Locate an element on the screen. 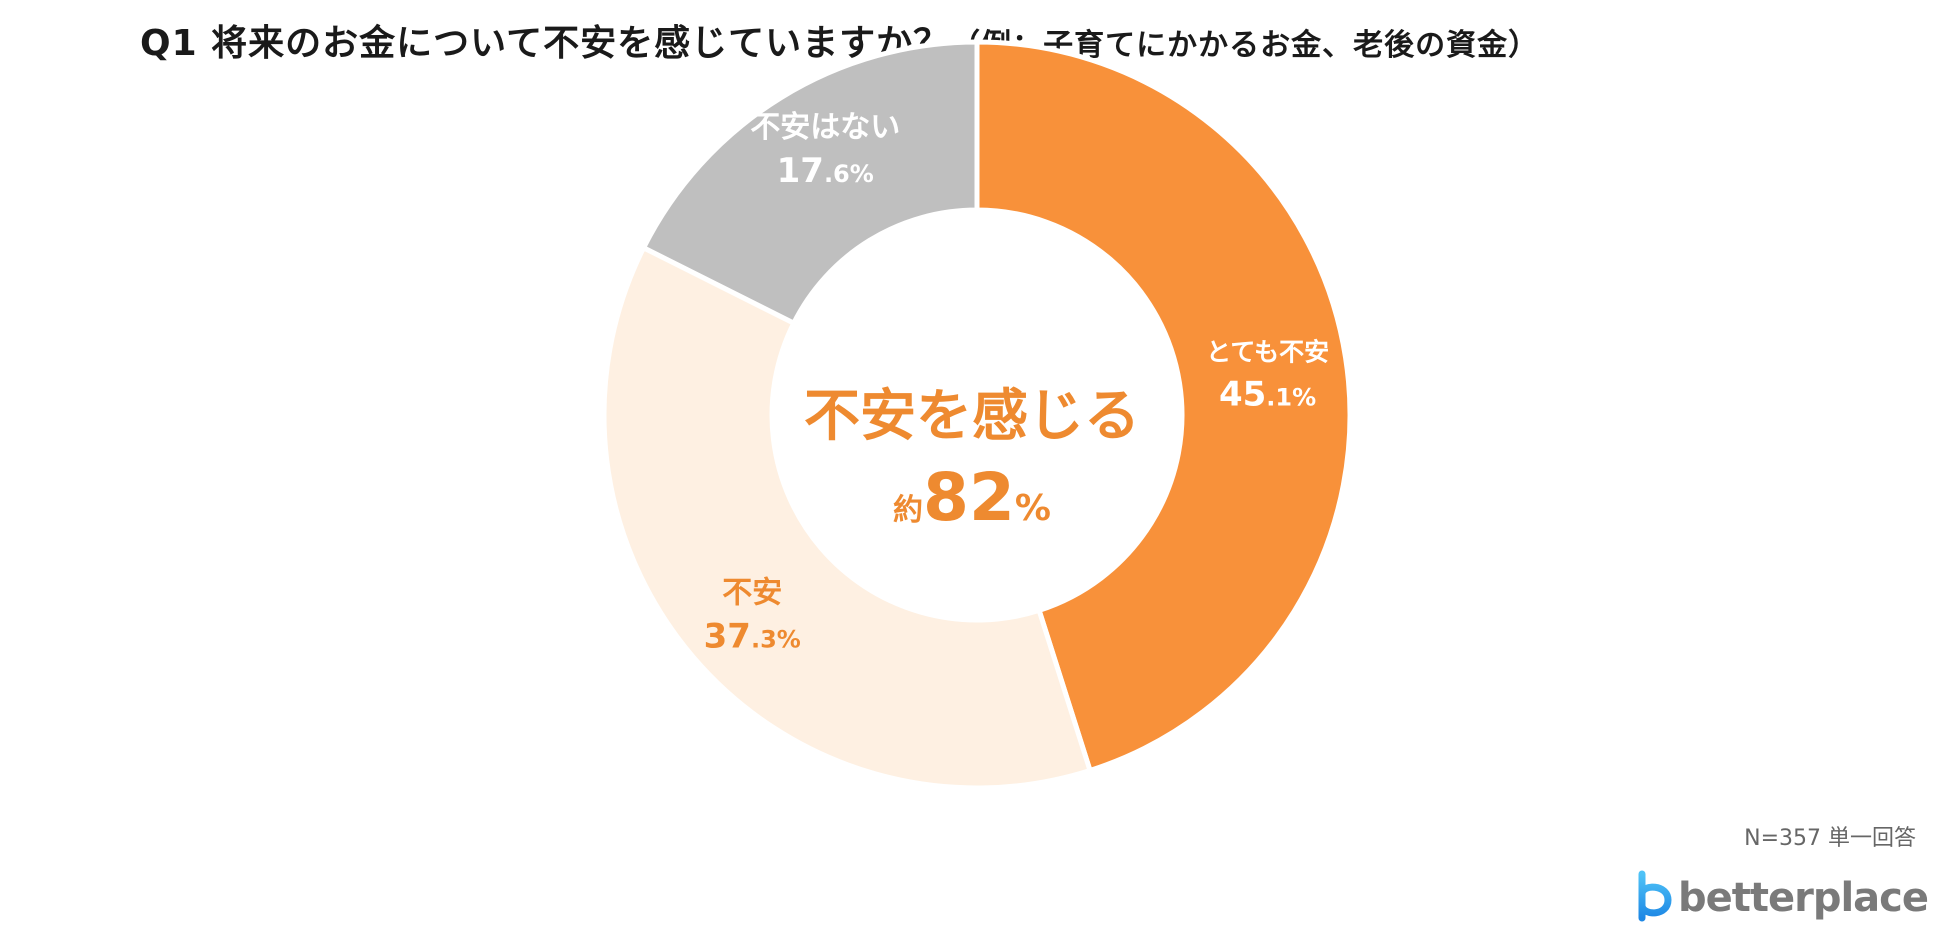 This screenshot has width=1950, height=937. slice-value-label: 37.3% is located at coordinates (752, 637).